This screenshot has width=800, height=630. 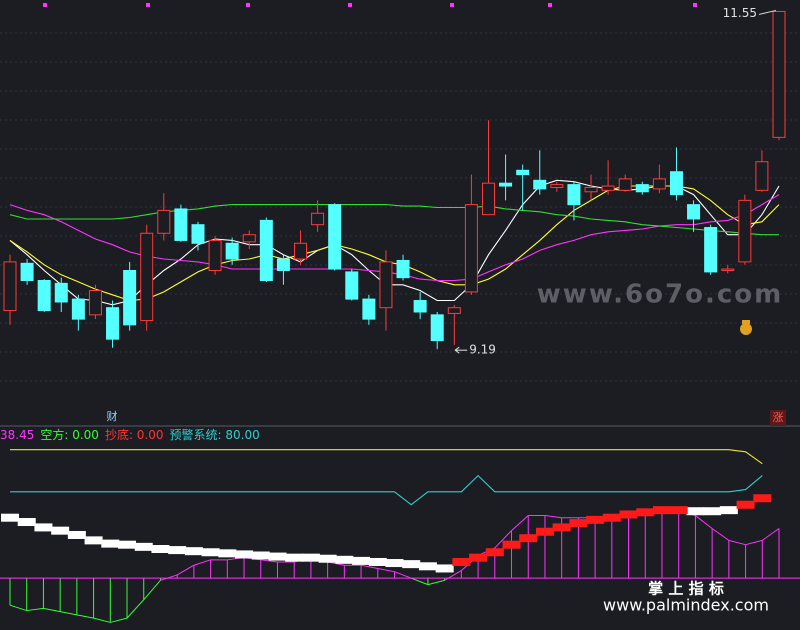 I want to click on low-arrowhead, so click(x=457, y=350).